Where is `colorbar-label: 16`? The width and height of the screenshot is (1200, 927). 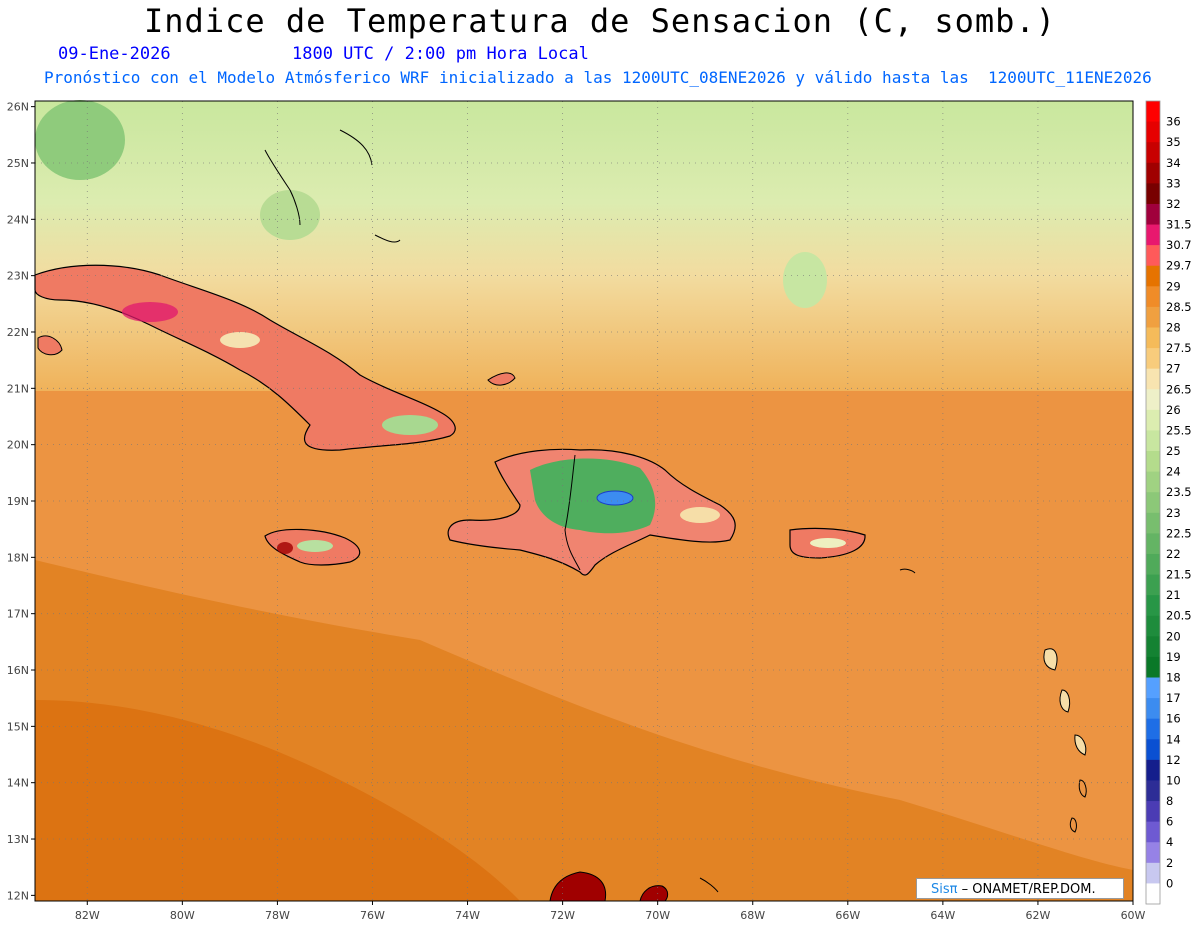
colorbar-label: 16 is located at coordinates (1173, 719).